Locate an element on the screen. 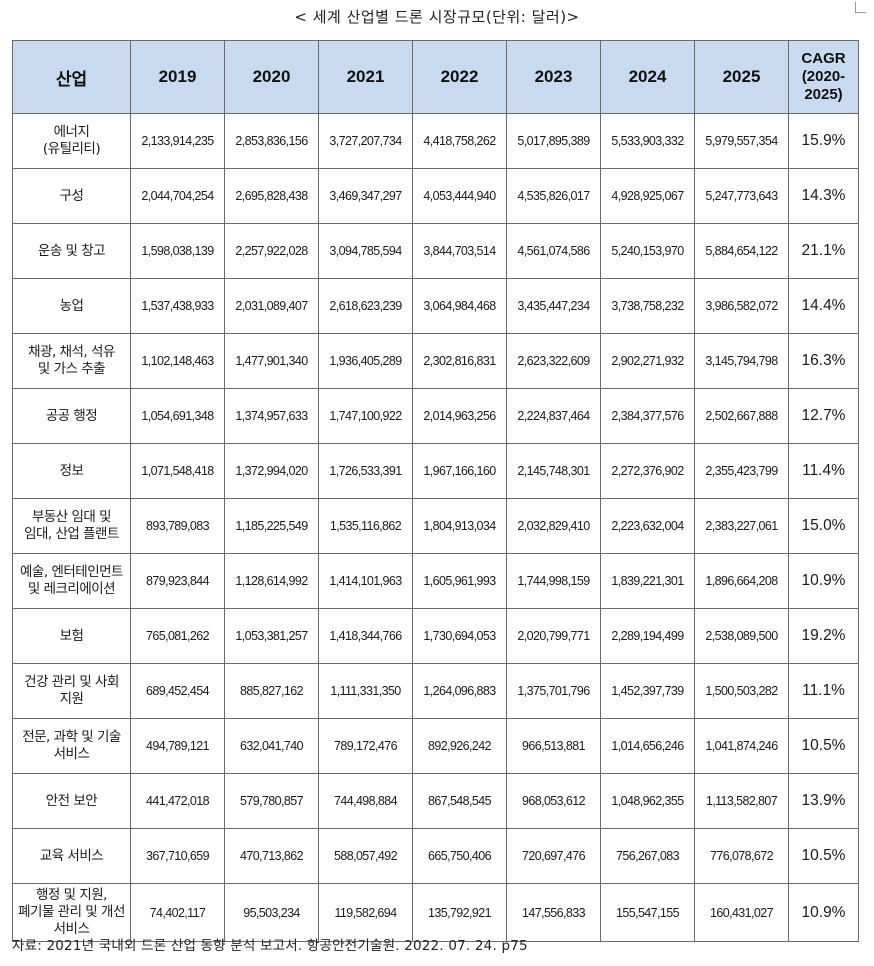 The height and width of the screenshot is (966, 874). industry-cell: 전문, 과학 및 기술 서비스 is located at coordinates (71, 746).